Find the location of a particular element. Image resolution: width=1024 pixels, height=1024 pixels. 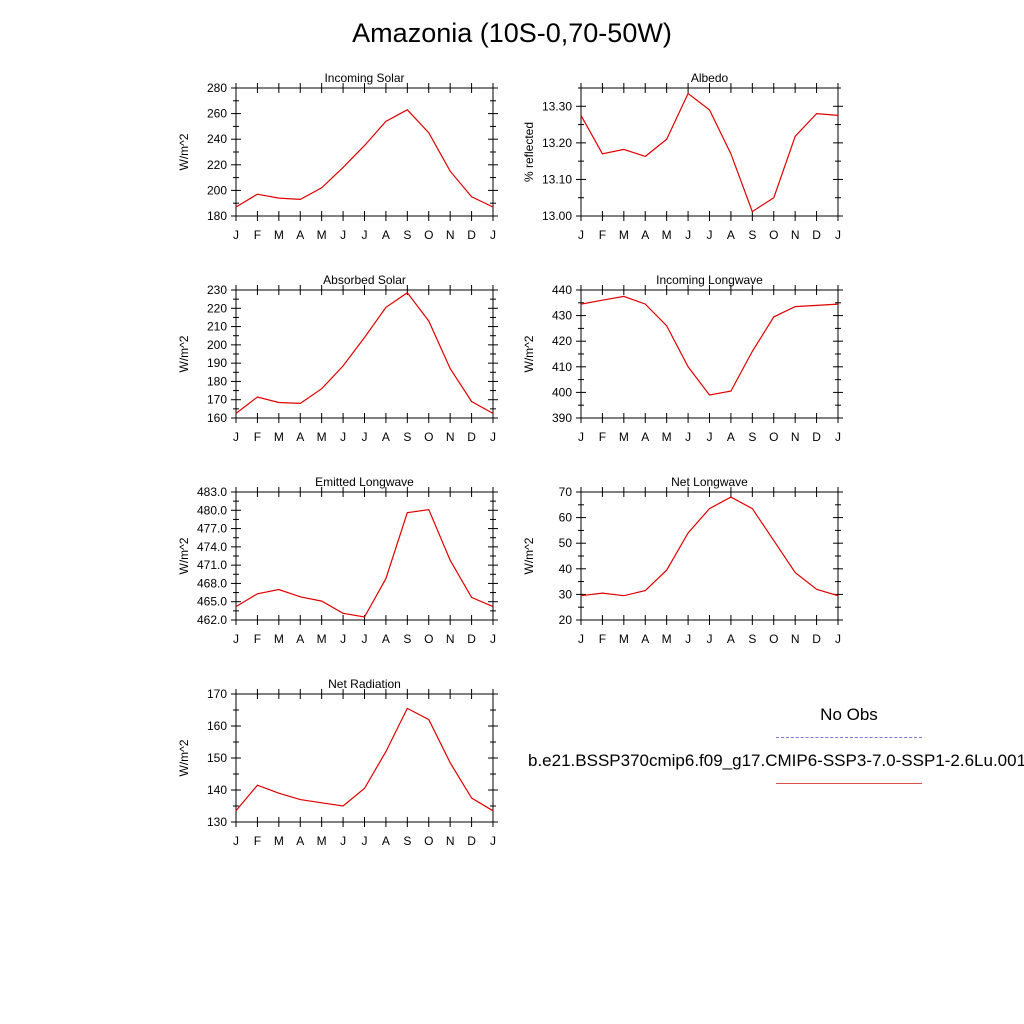

y-tick-label: 480.0 is located at coordinates (212, 510).